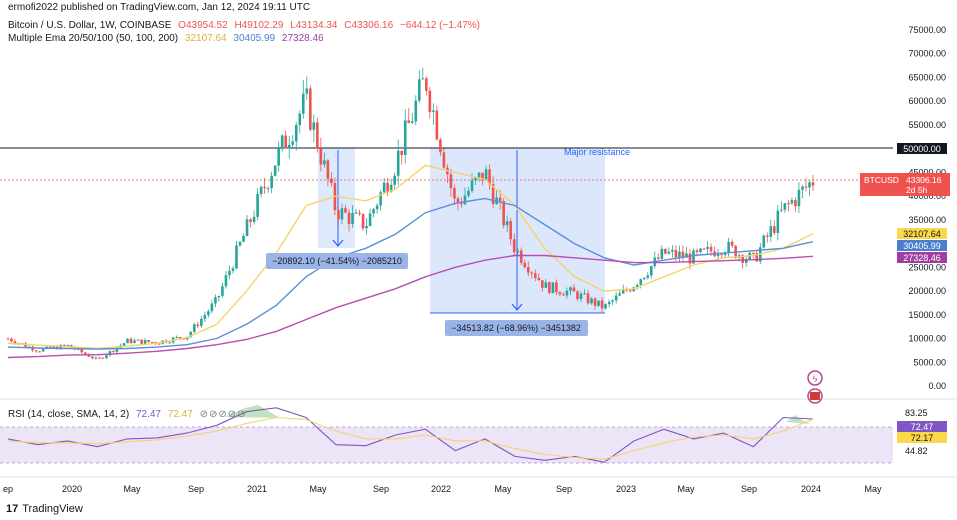 Image resolution: width=957 pixels, height=520 pixels. Describe the element at coordinates (441, 489) in the screenshot. I see `x-tick-label: 2022` at that location.